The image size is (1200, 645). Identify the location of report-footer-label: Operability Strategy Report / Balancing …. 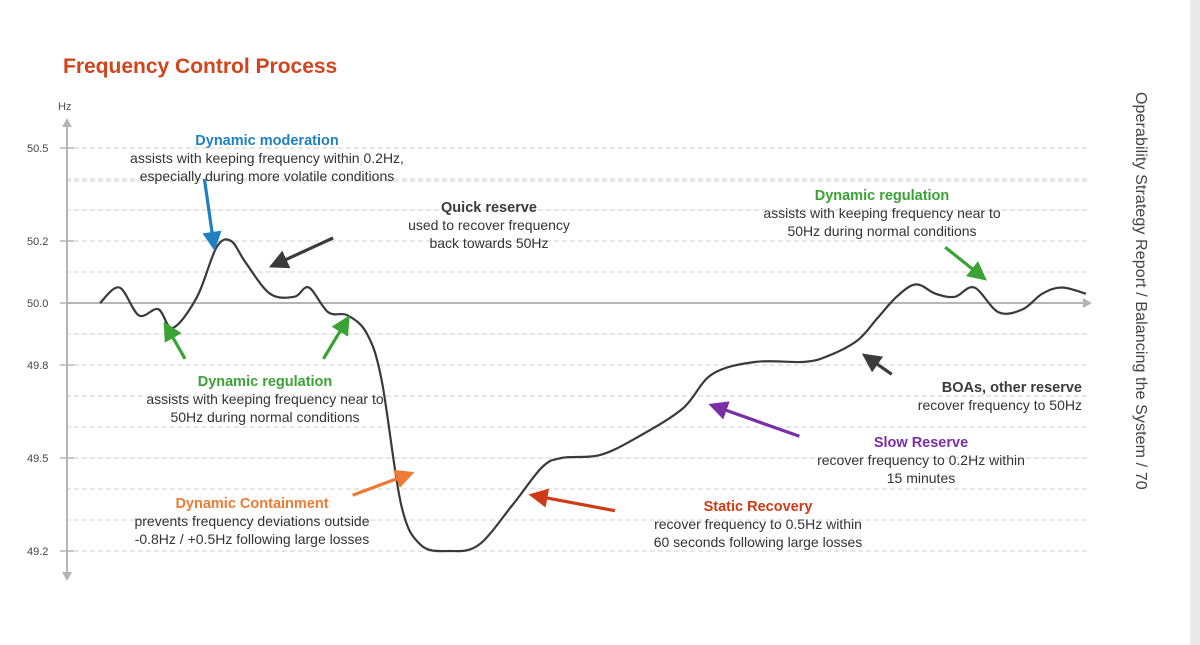
(1140, 291).